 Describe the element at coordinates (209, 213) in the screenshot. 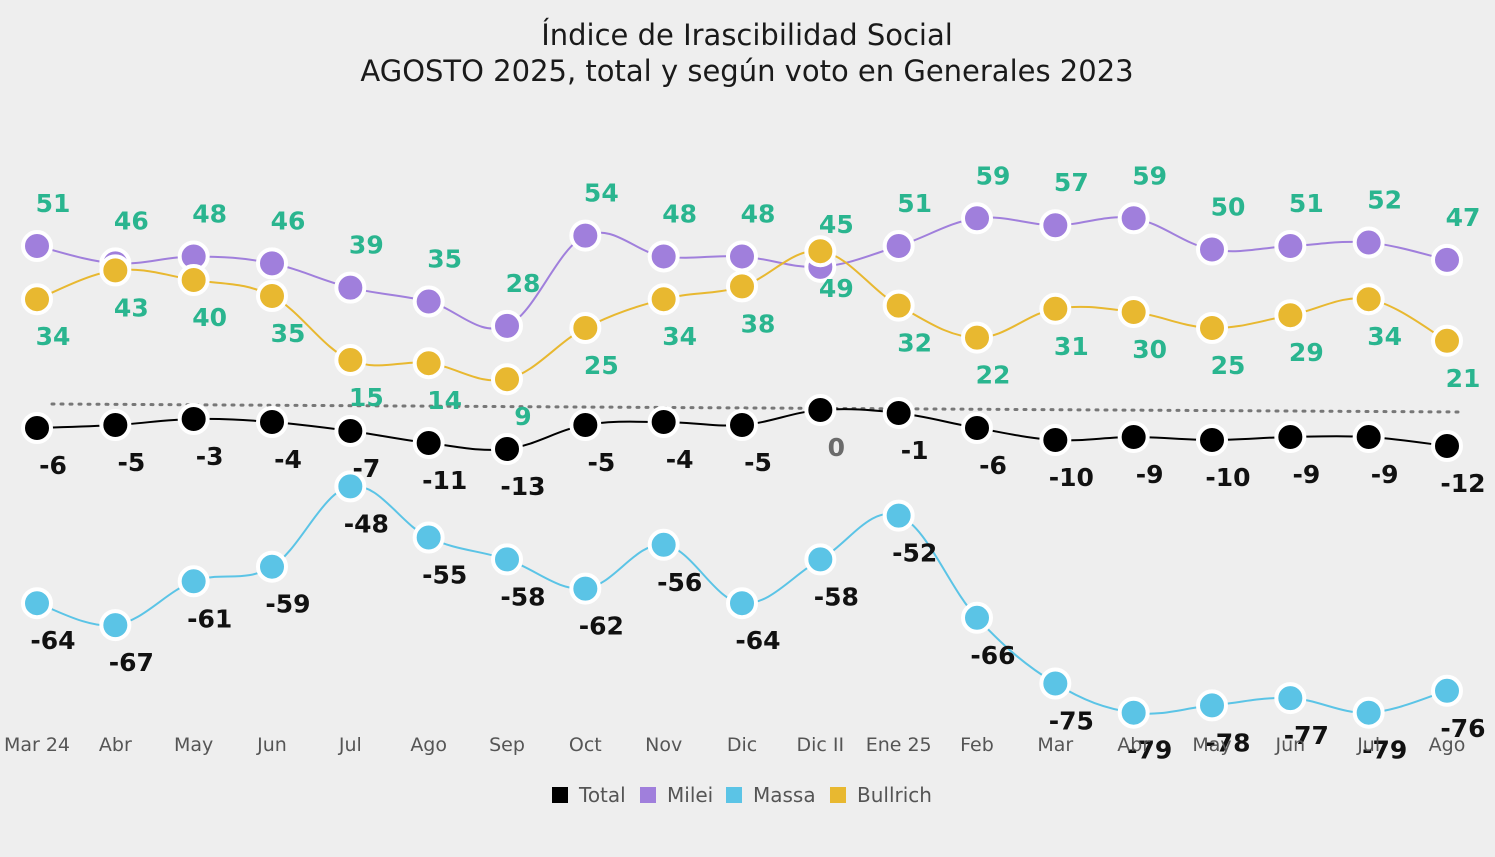

I see `data-label-milei-2: 48` at that location.